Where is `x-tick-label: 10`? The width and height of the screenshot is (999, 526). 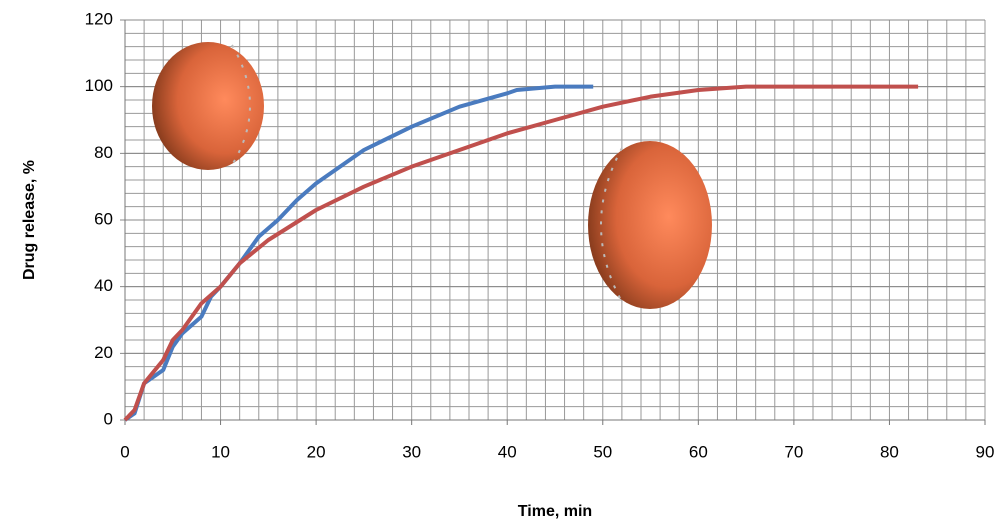
x-tick-label: 10 is located at coordinates (220, 451).